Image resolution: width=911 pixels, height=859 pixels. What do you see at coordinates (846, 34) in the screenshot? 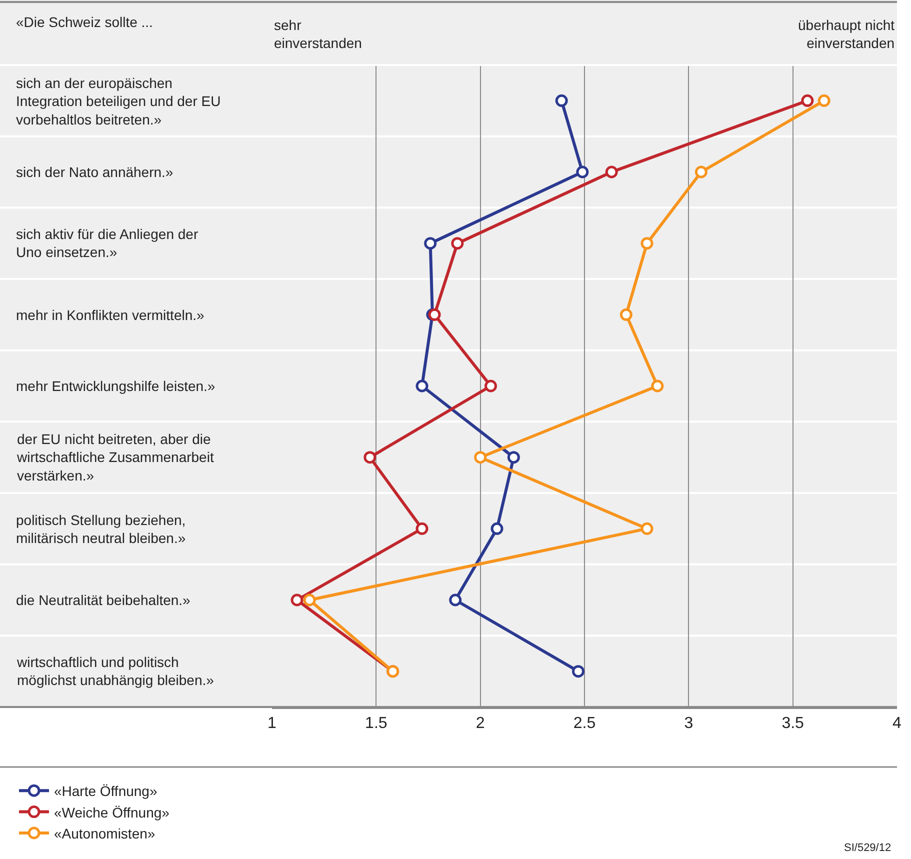
I see `text: überhaupt nicht einverstanden` at bounding box center [846, 34].